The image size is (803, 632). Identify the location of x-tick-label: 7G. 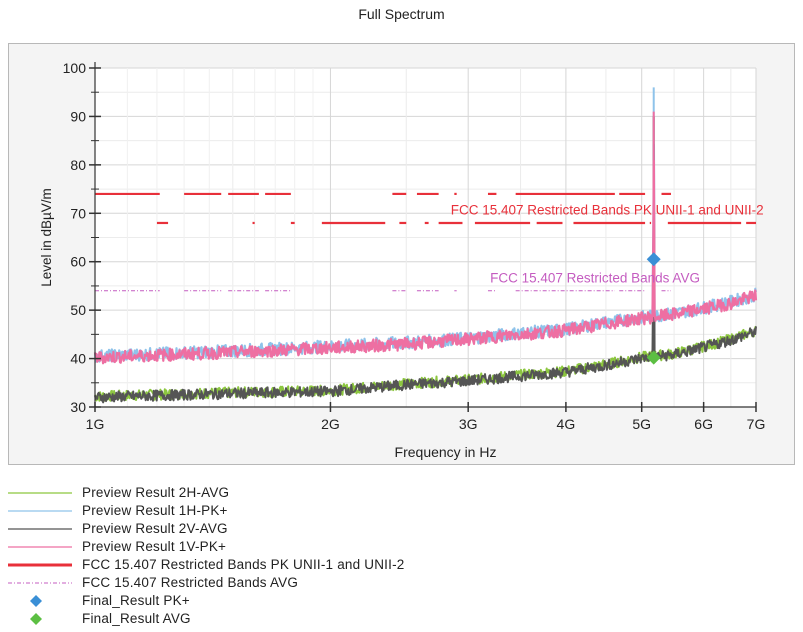
(756, 424).